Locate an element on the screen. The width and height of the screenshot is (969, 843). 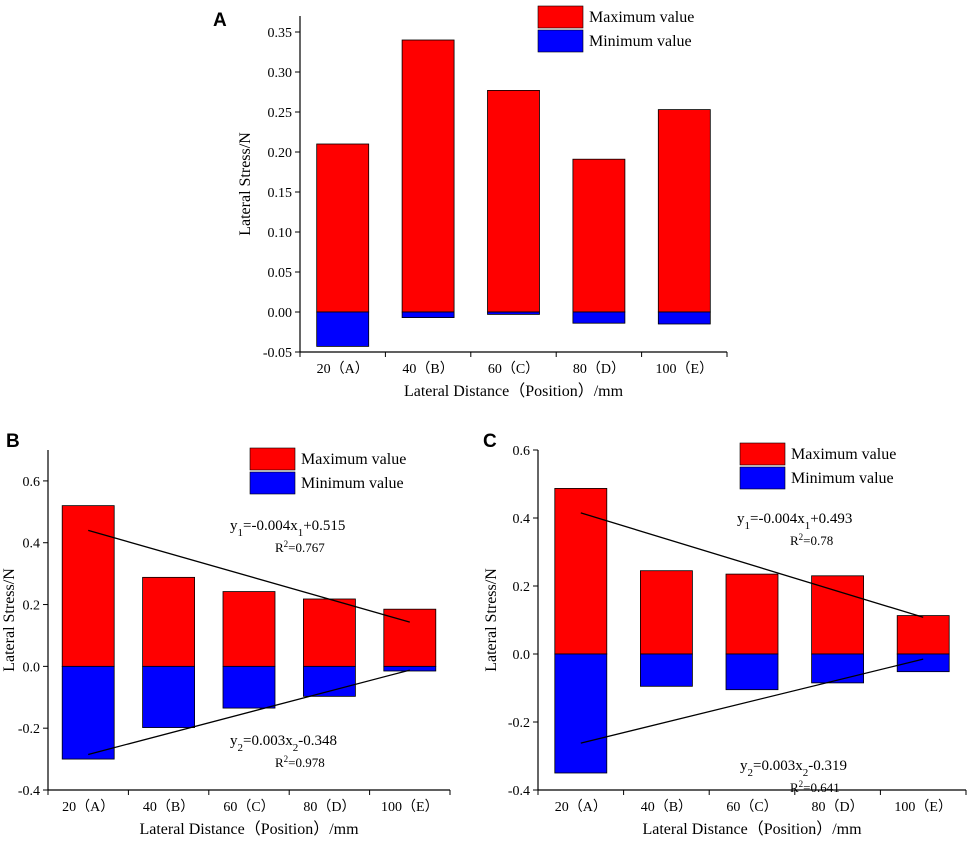
eq-sub: 1 is located at coordinates (808, 526).